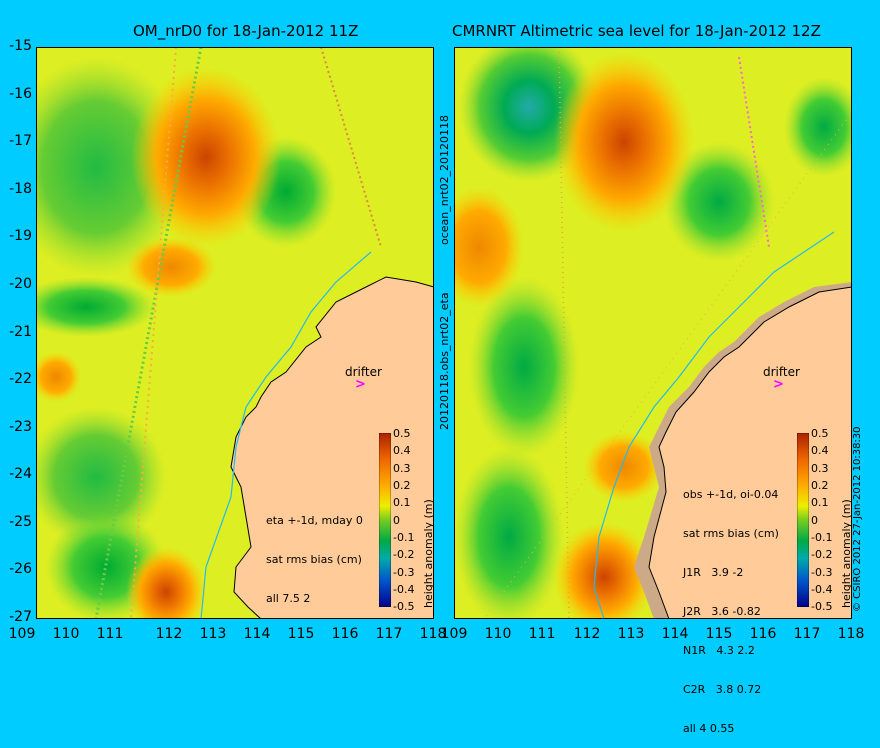  What do you see at coordinates (20, 474) in the screenshot?
I see `y-tick: -24` at bounding box center [20, 474].